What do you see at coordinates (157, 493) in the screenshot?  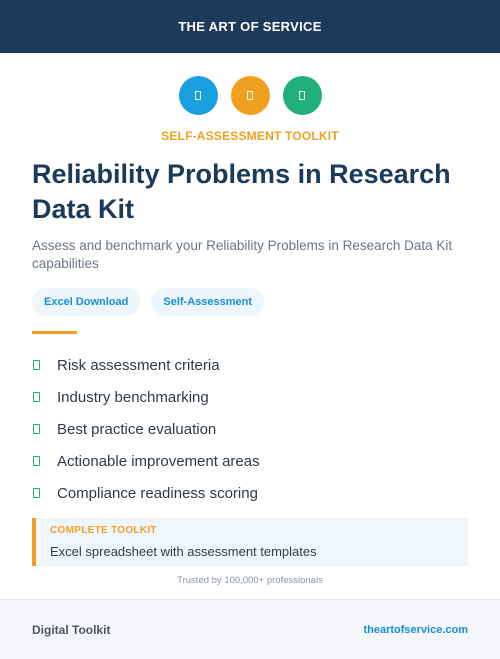 I see `feature-label: Compliance readiness scoring` at bounding box center [157, 493].